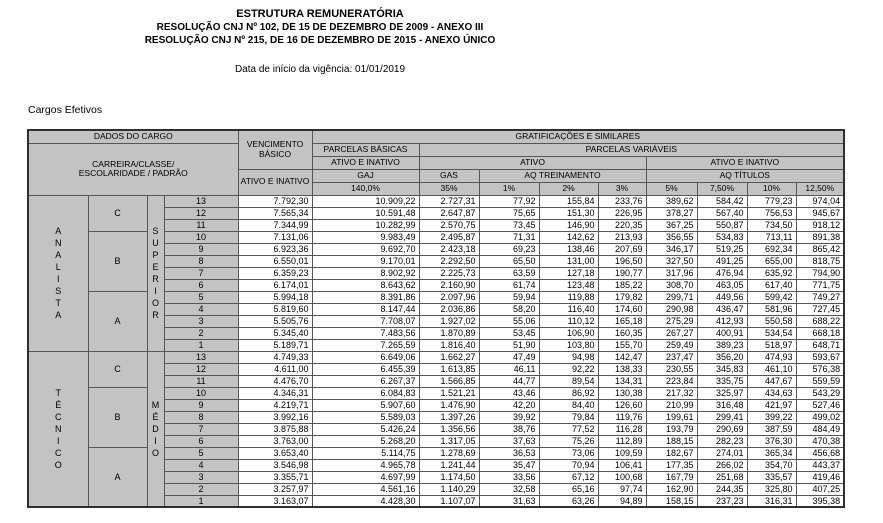  I want to click on value-cell: 688,22, so click(820, 321).